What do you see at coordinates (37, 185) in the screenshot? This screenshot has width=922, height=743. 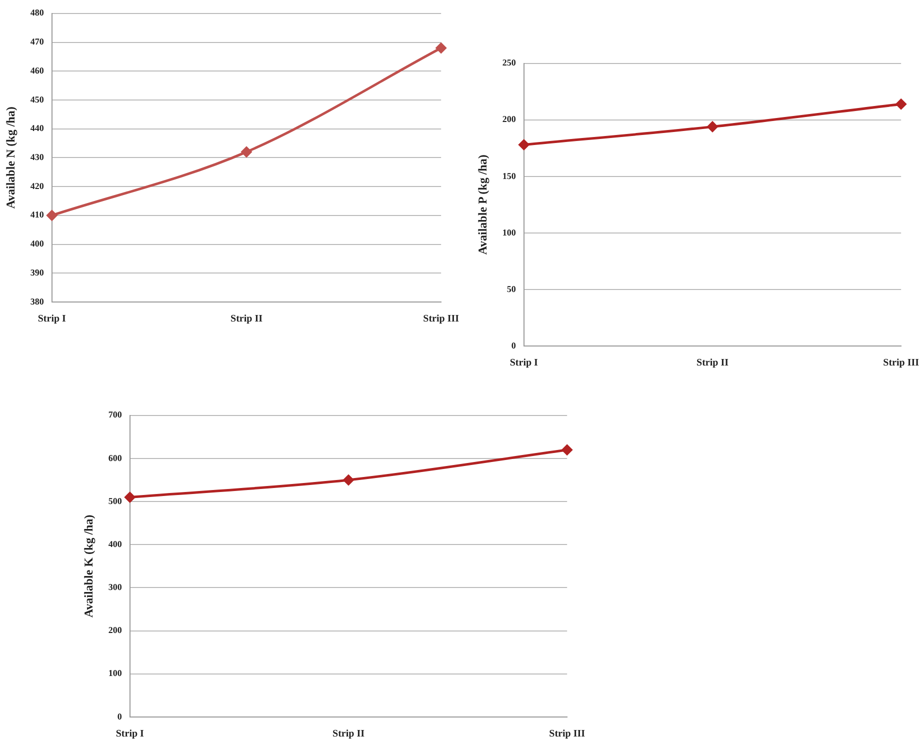 I see `y-tick-label: 420` at bounding box center [37, 185].